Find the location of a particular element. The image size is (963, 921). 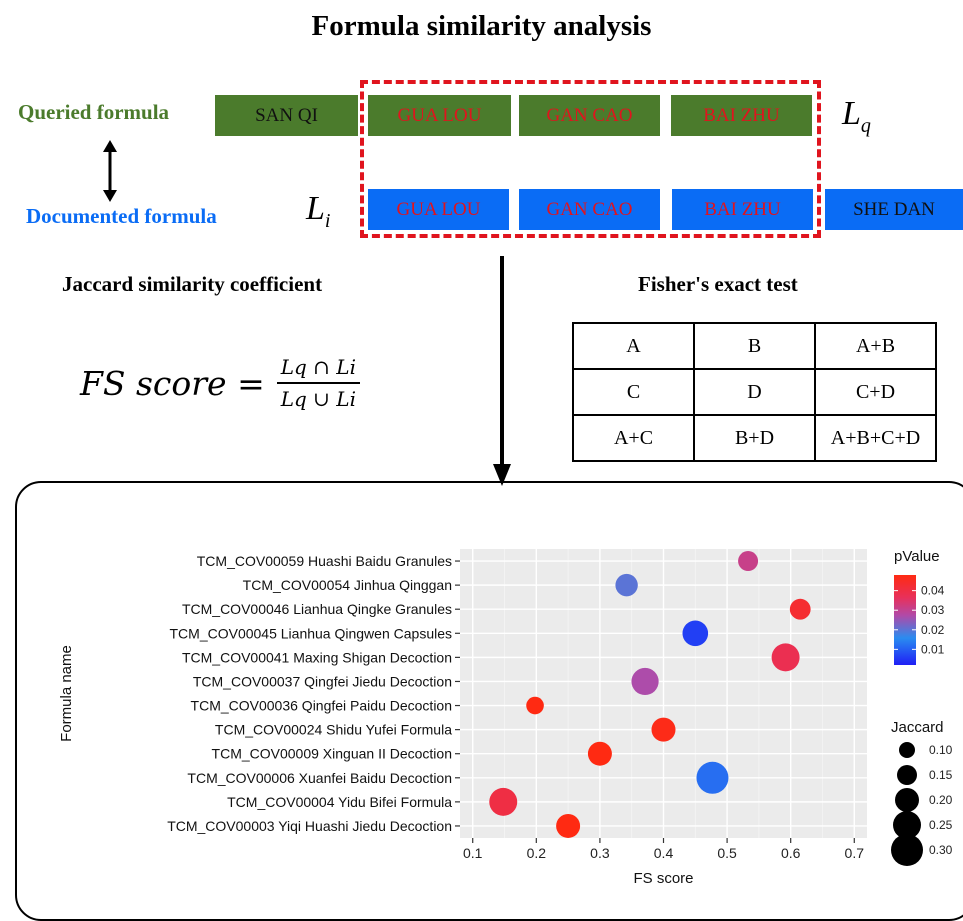

li-label: Li is located at coordinates (318, 211).